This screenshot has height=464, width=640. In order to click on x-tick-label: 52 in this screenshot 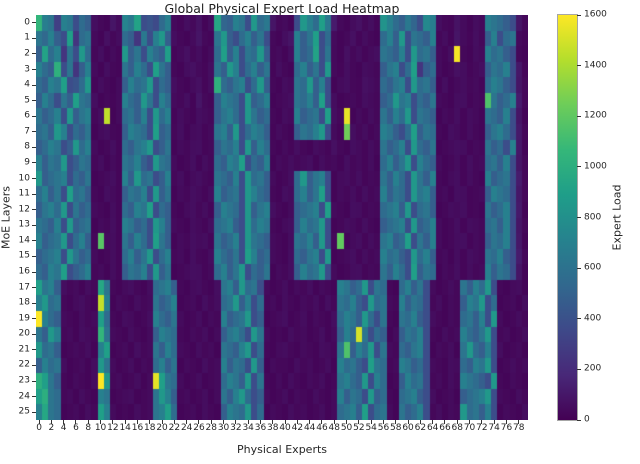, I will do `click(359, 428)`.